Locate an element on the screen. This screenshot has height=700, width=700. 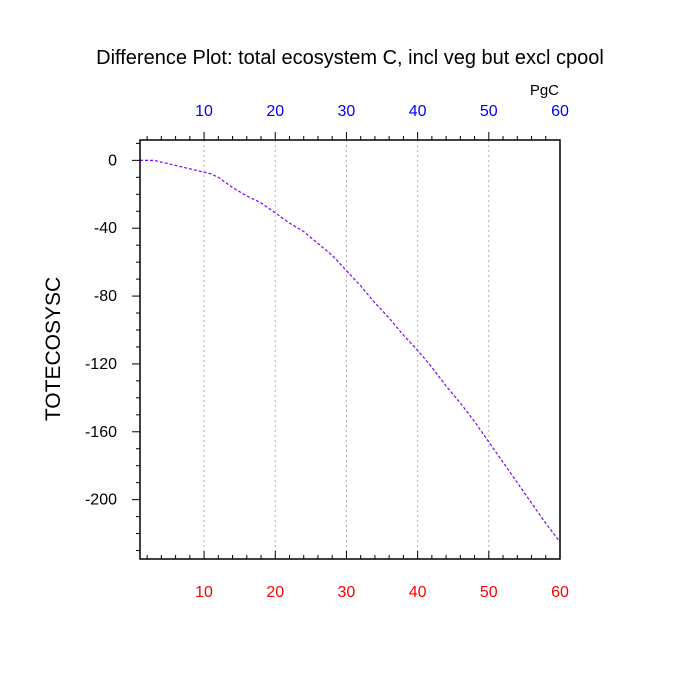
x-top-tick-label: 40 is located at coordinates (418, 111).